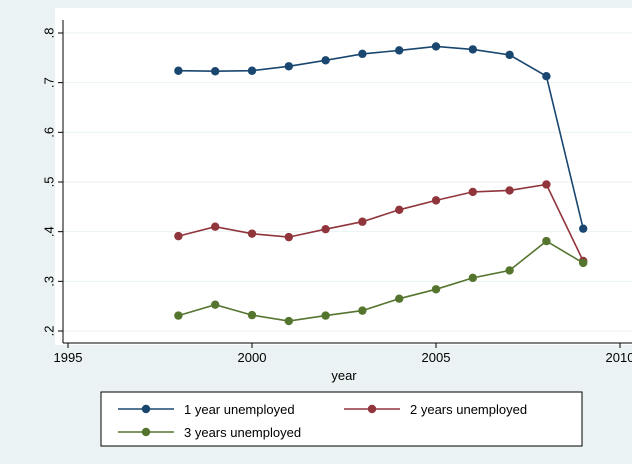 The image size is (632, 464). Describe the element at coordinates (48, 82) in the screenshot. I see `y-tick-label: .7` at that location.